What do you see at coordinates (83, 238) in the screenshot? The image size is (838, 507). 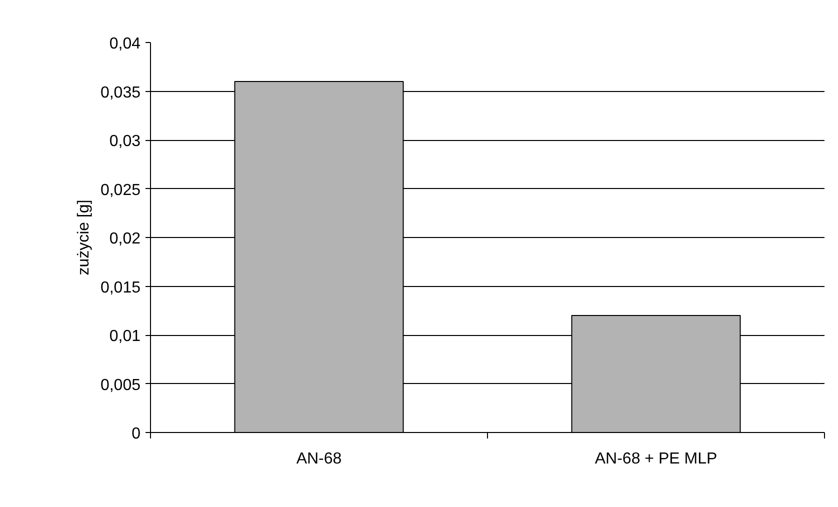 I see `y-axis-title: zużycie [g]` at bounding box center [83, 238].